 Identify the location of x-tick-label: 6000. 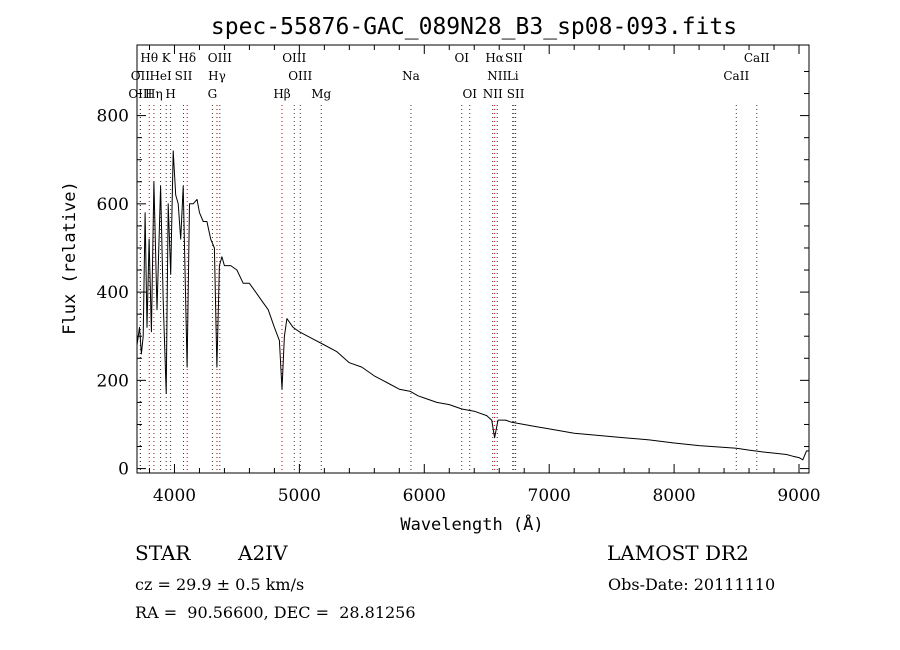
(424, 496).